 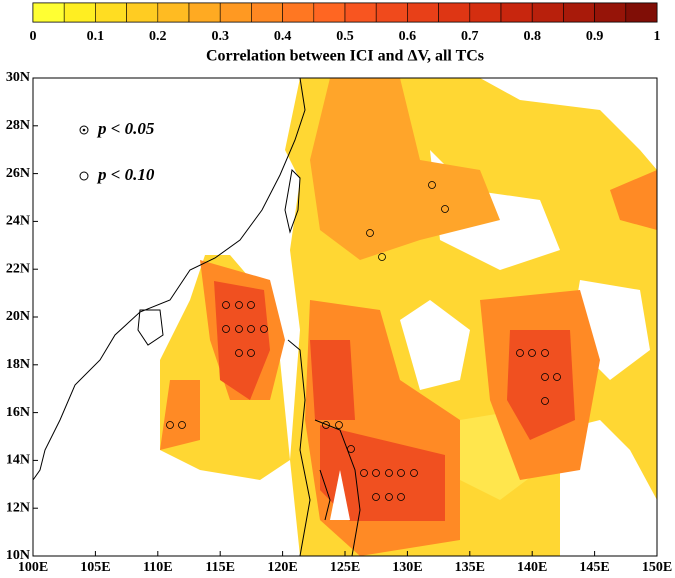 I want to click on colorbar-tick-label: 0.9, so click(x=595, y=36).